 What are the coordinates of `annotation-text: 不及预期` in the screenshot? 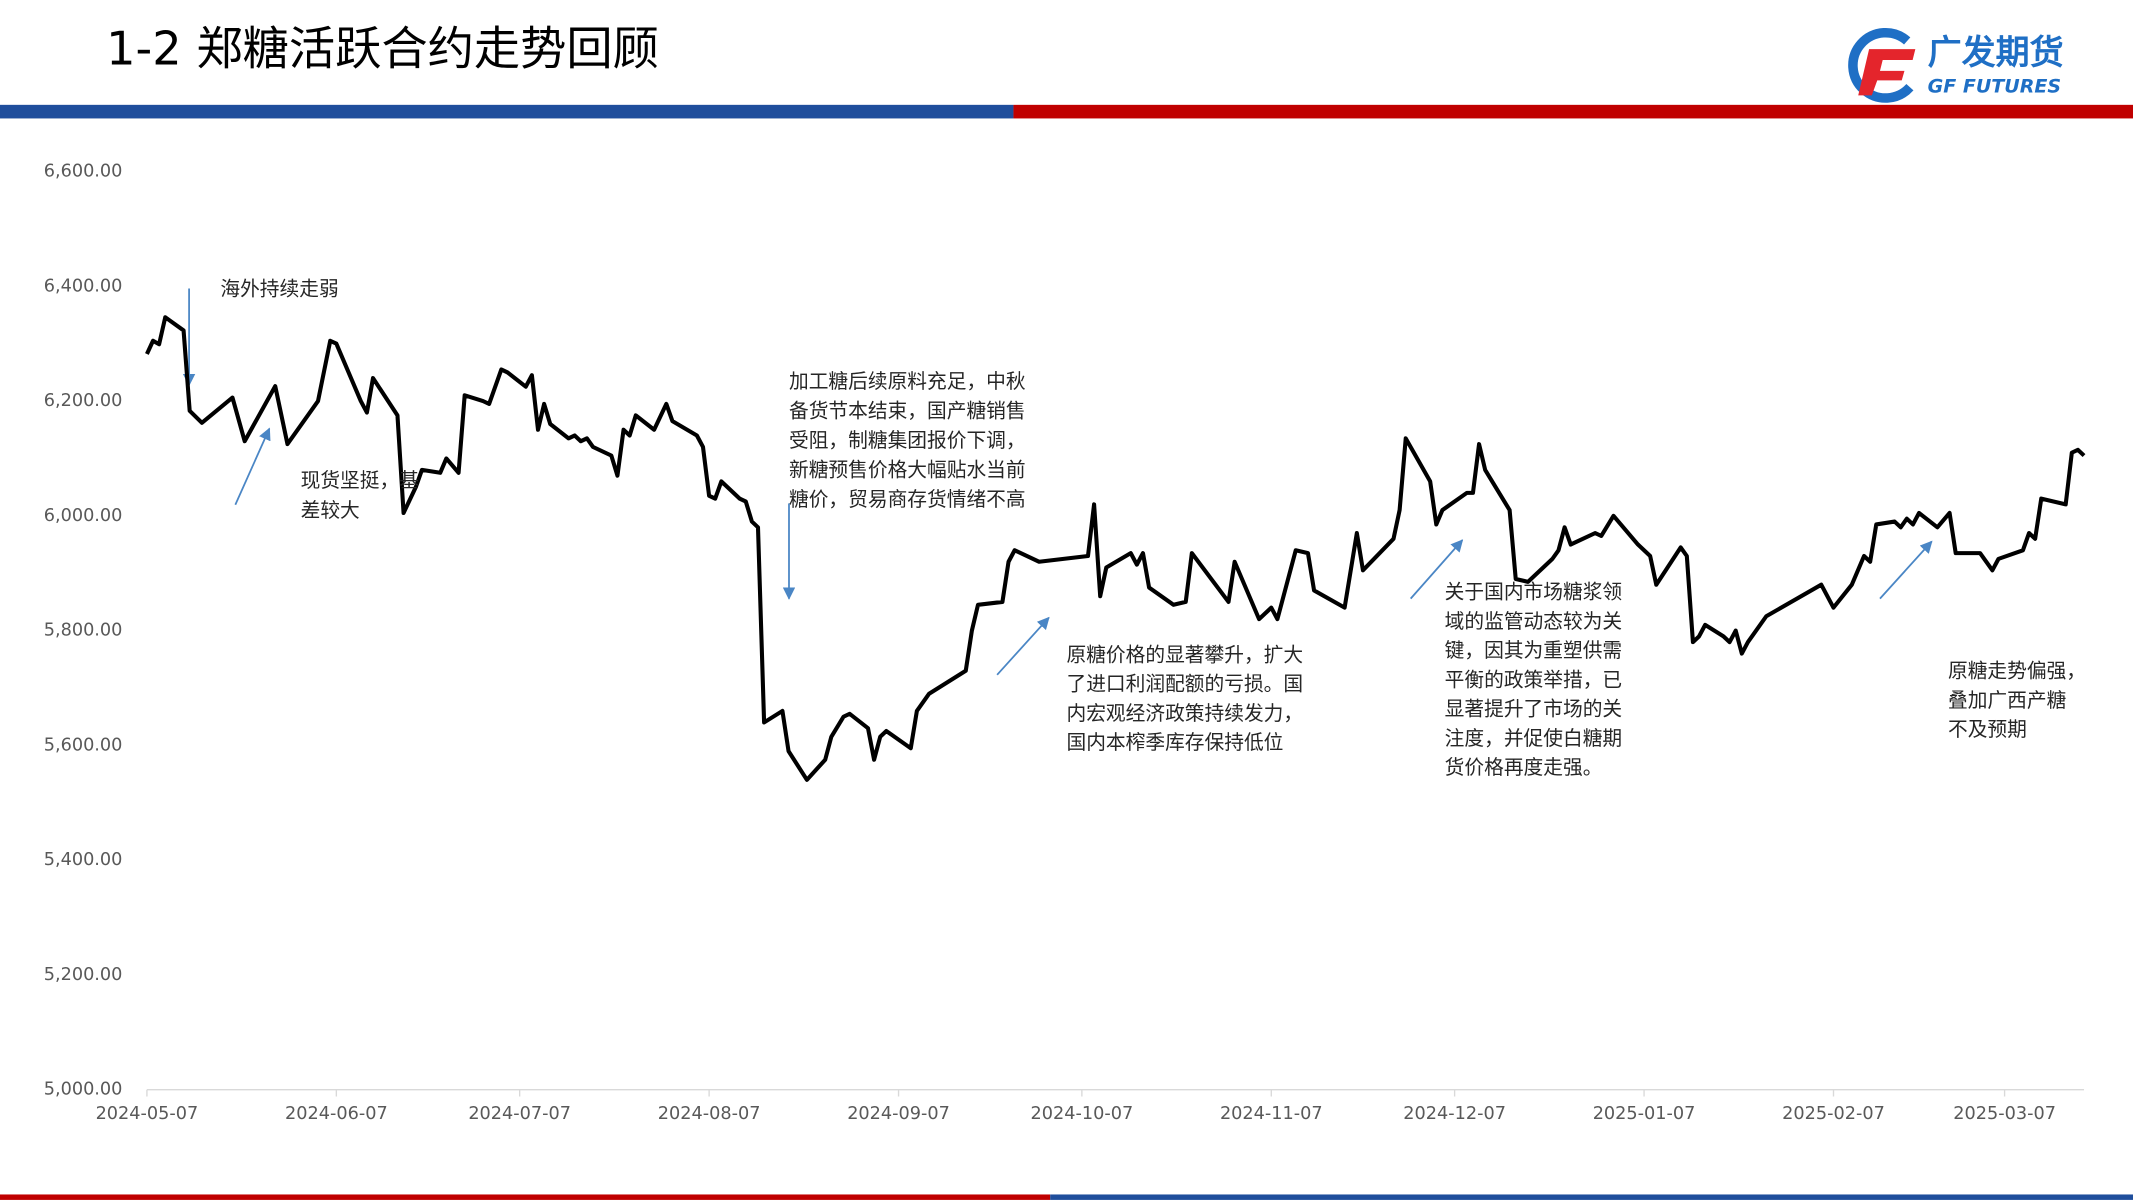 It's located at (1987, 729).